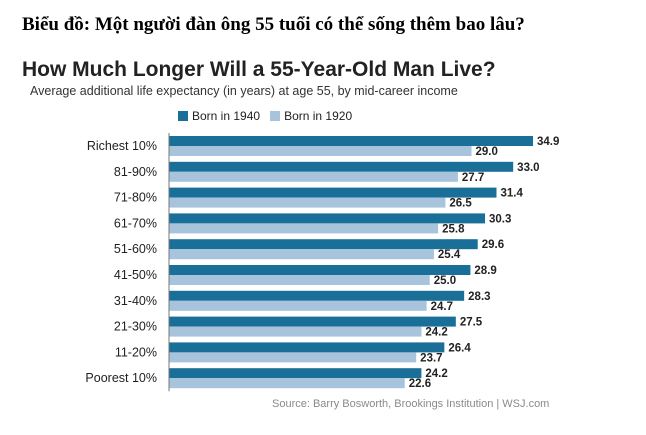 The width and height of the screenshot is (646, 435). Describe the element at coordinates (493, 245) in the screenshot. I see `data-label: 29.6` at that location.